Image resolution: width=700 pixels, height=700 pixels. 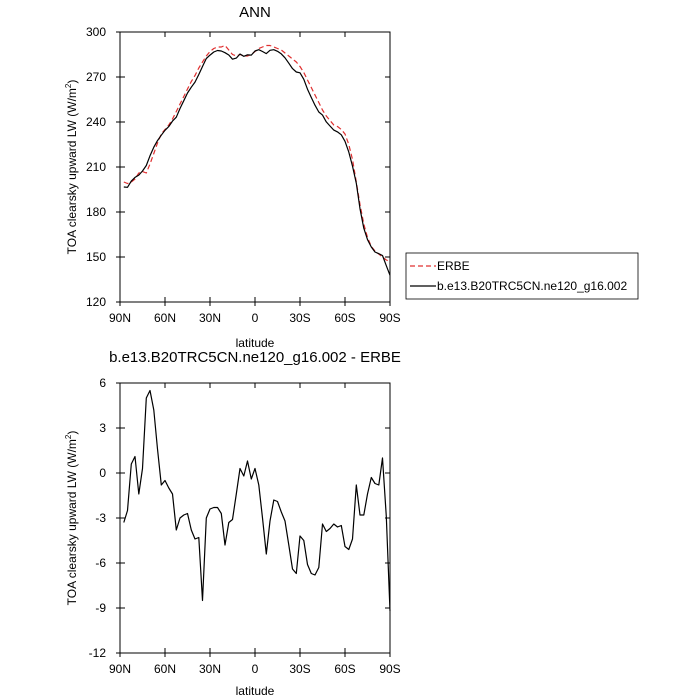 I want to click on bottom-x-tick-label: 90N, so click(x=120, y=669).